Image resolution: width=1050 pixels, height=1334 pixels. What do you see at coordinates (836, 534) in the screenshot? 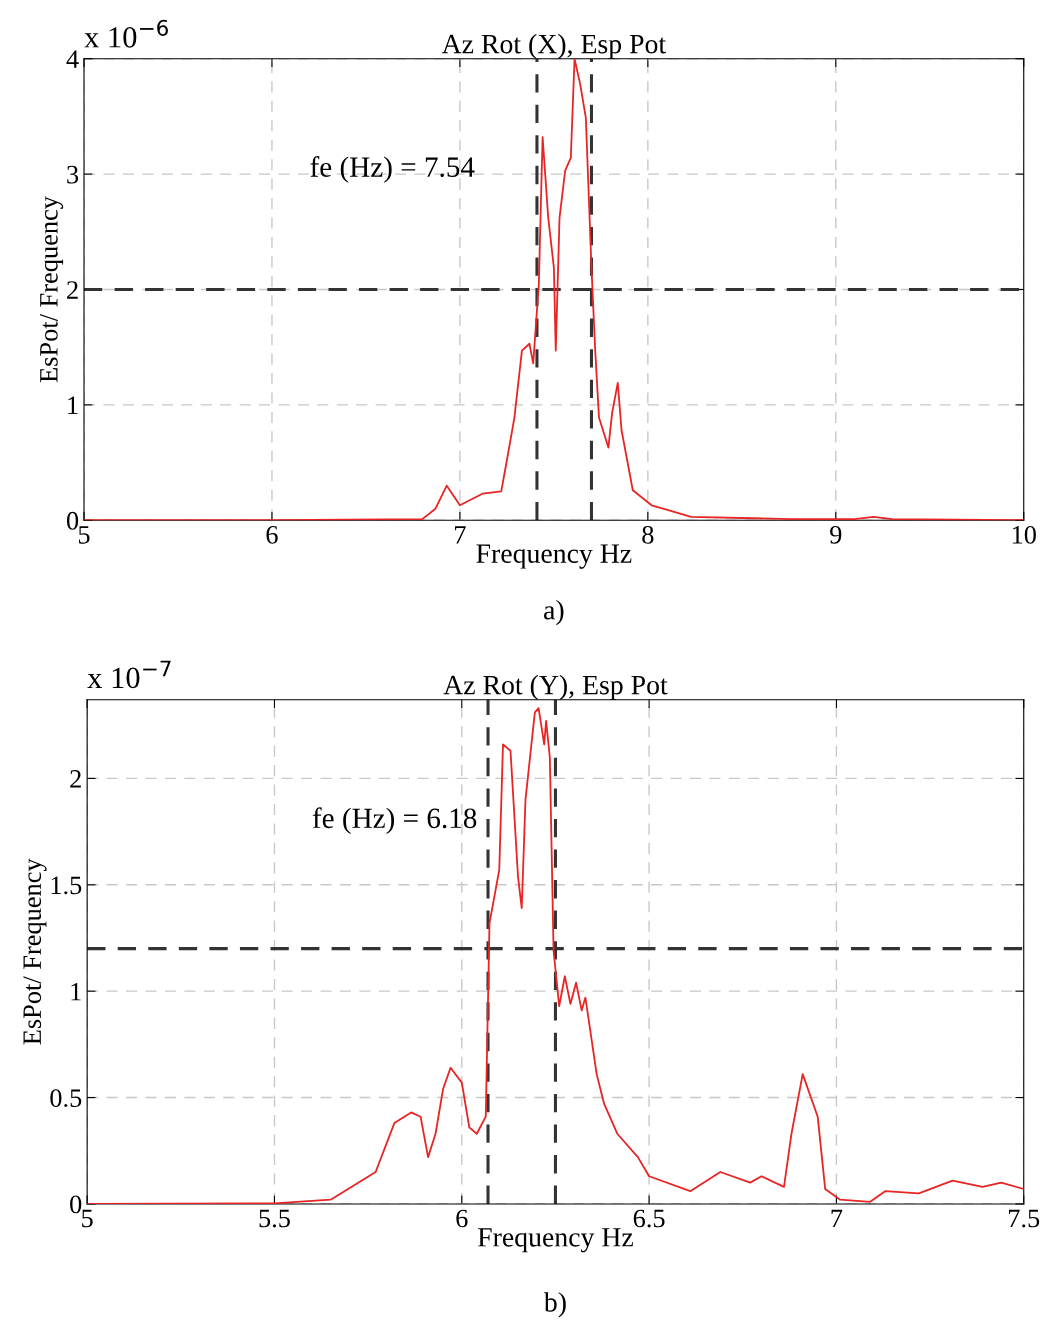
I see `x-tick-label: 9` at bounding box center [836, 534].